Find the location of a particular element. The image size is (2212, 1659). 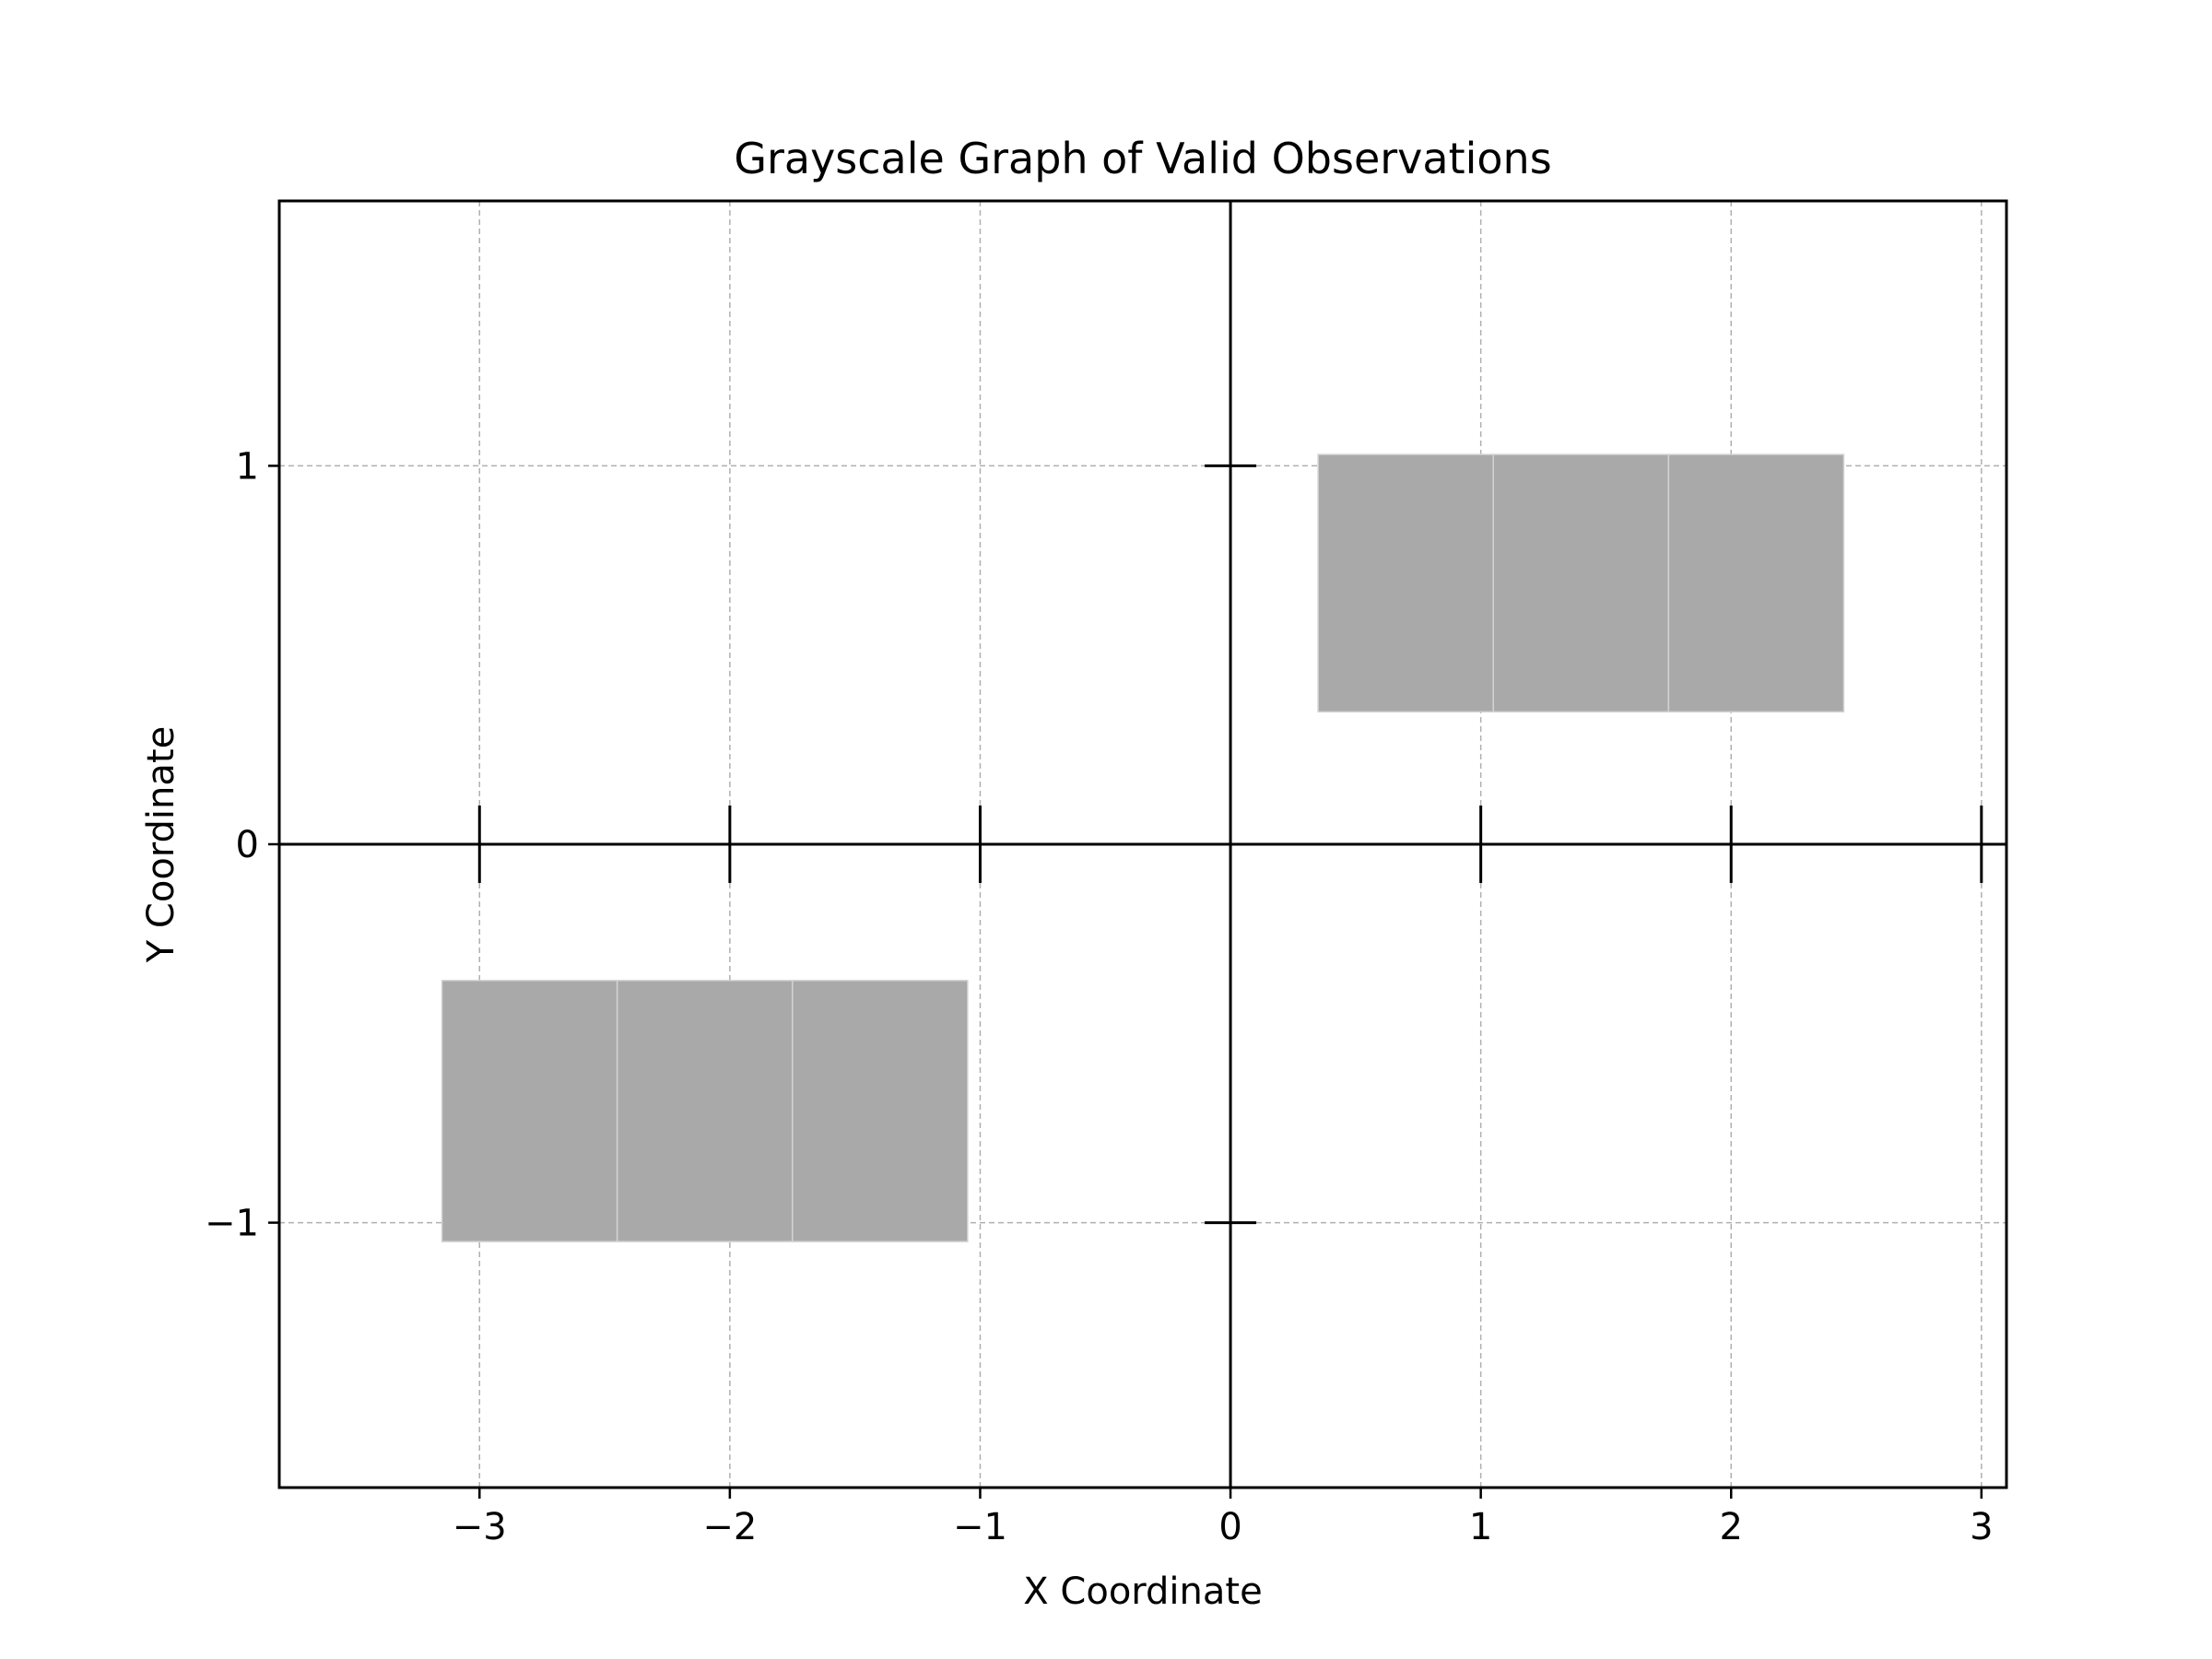

y-axis-label: Y Coordinate is located at coordinates (161, 844).